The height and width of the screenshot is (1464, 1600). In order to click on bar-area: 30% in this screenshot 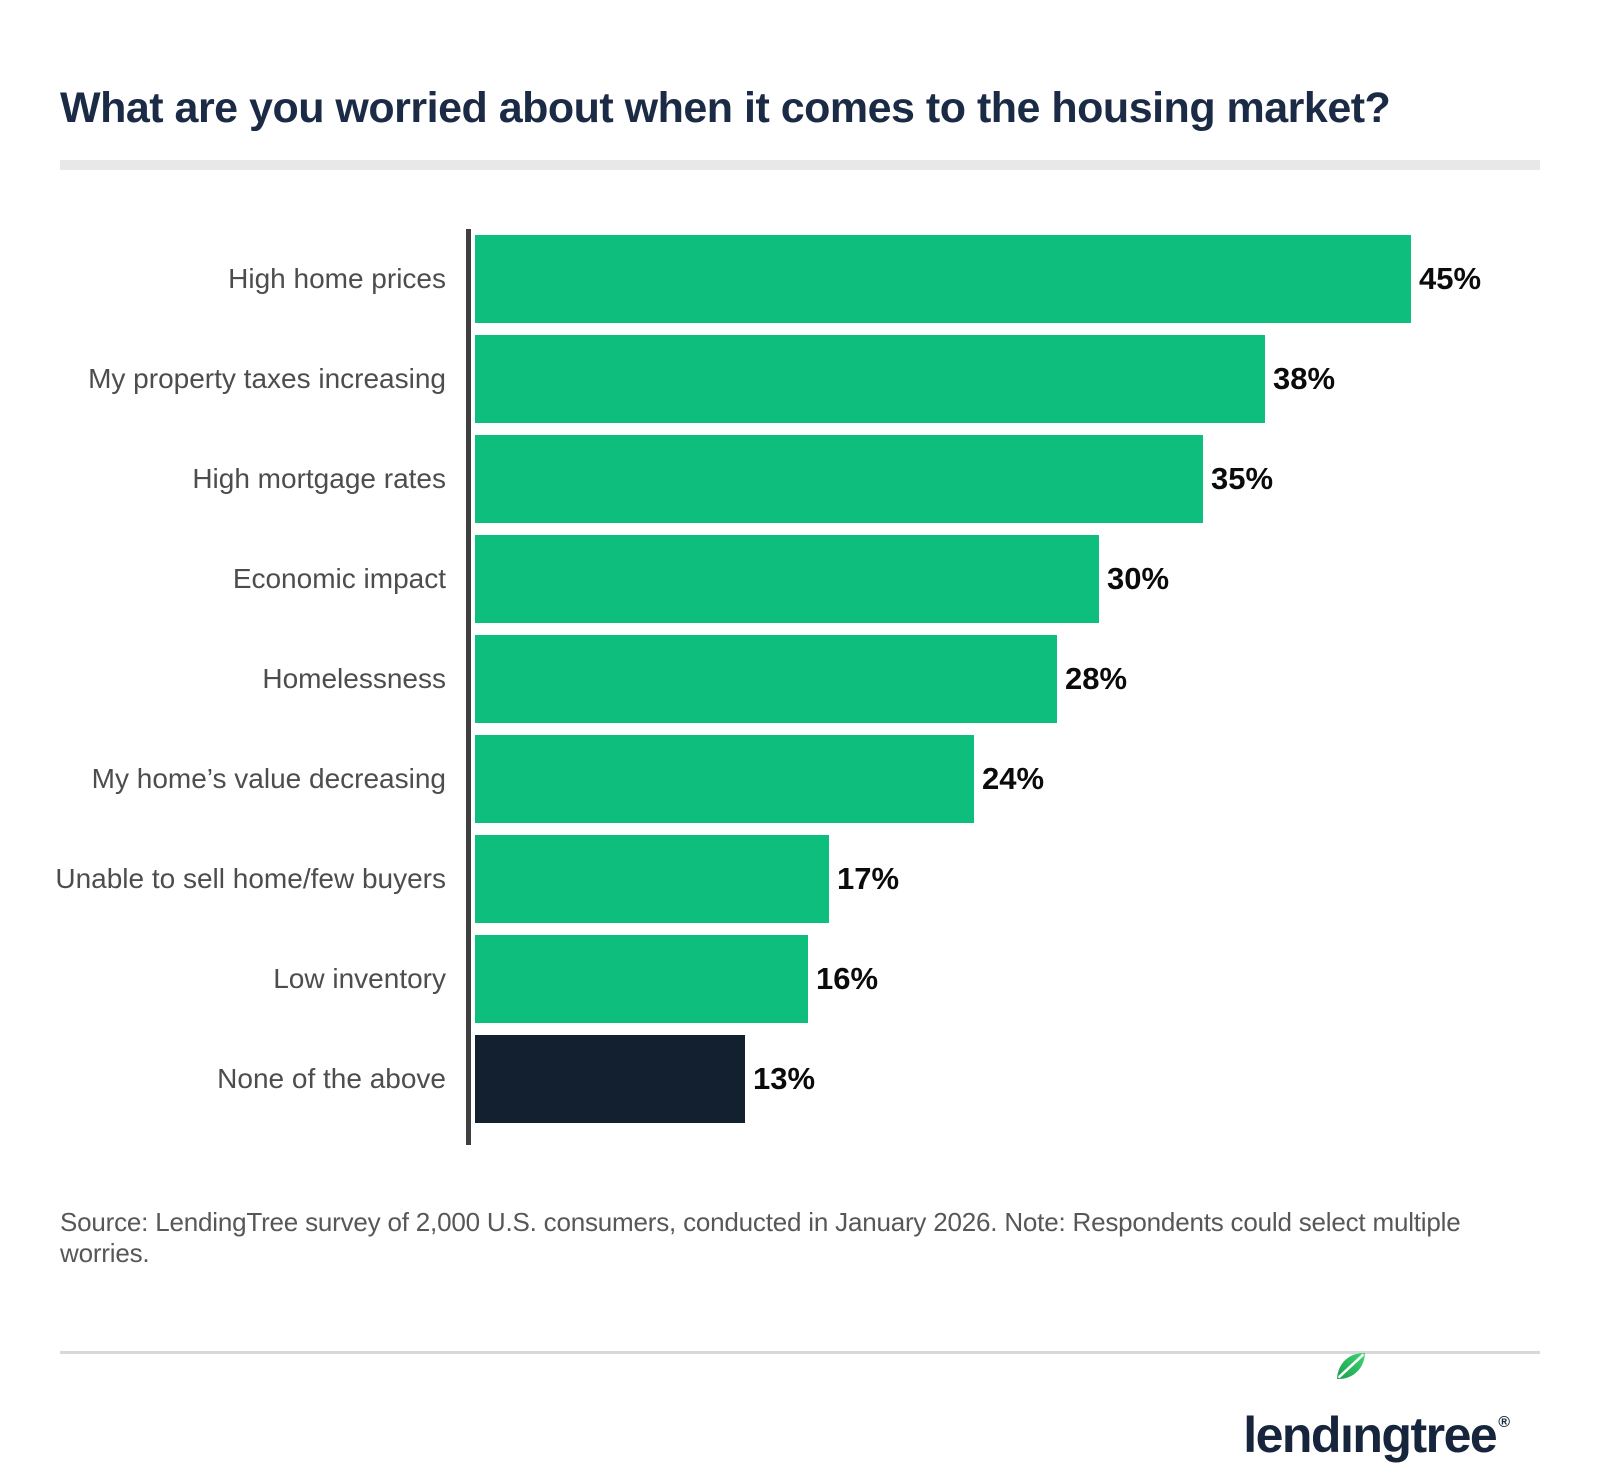, I will do `click(1007, 579)`.